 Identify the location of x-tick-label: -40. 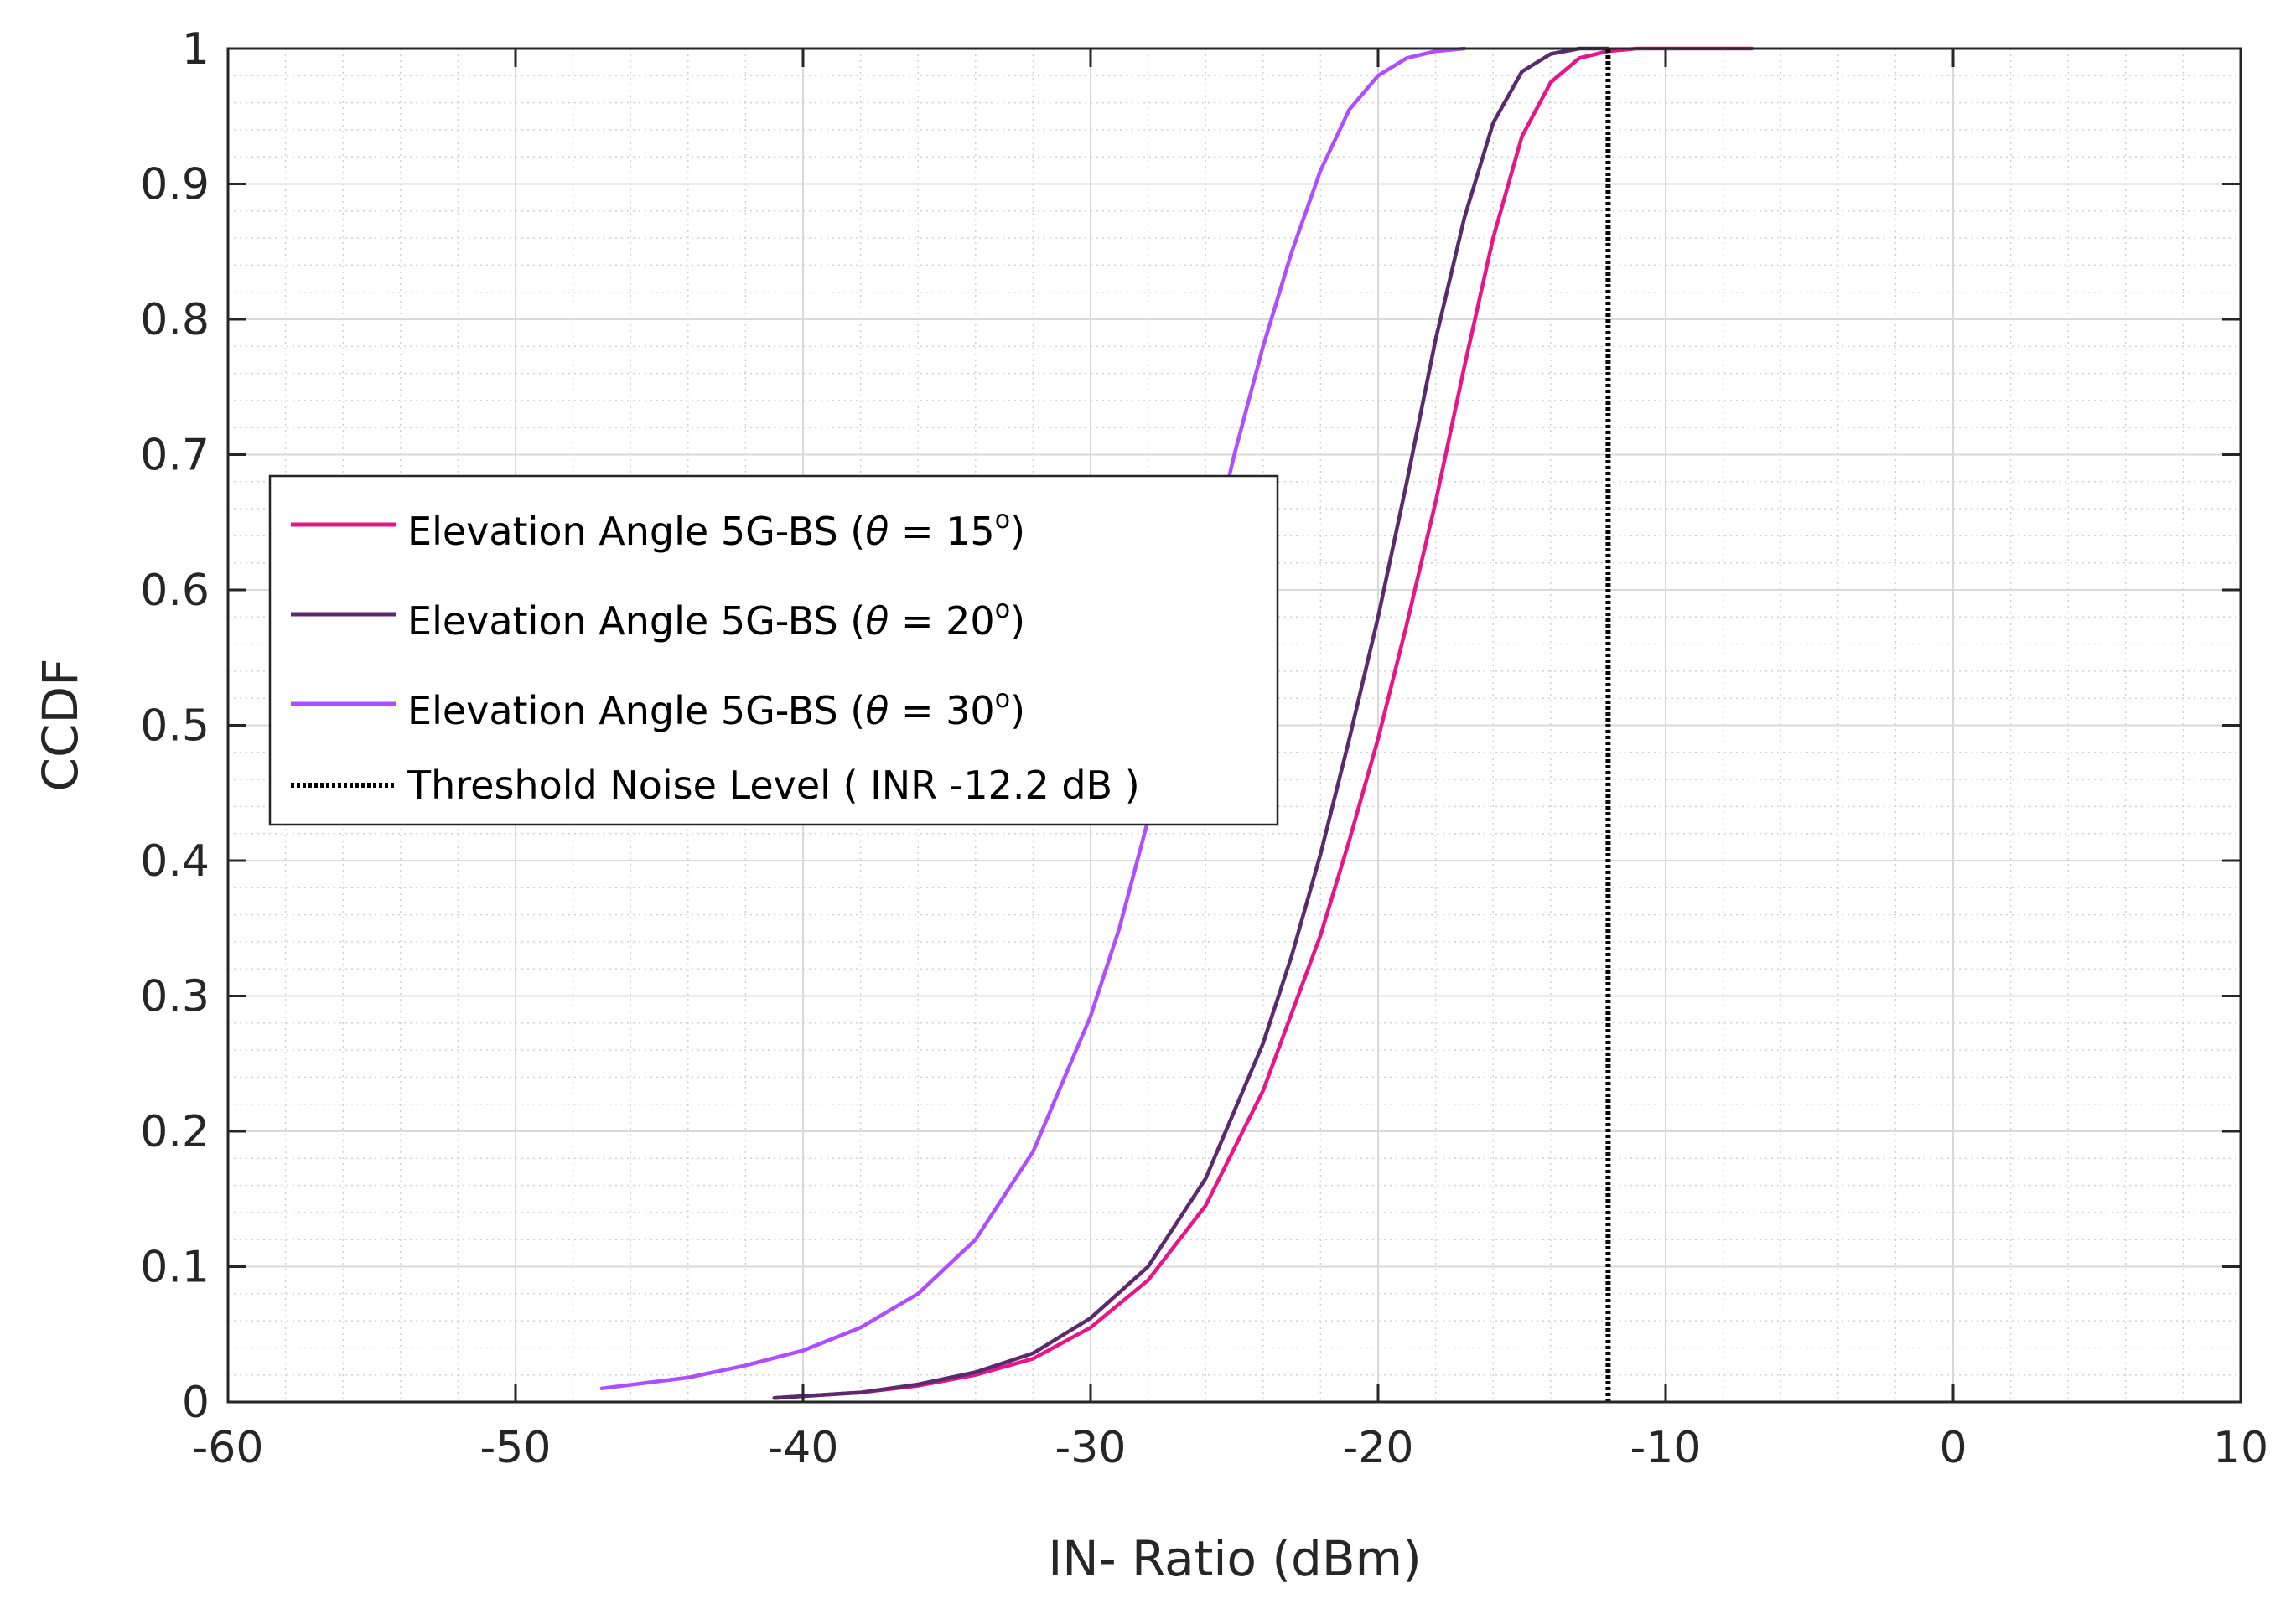
(803, 1448).